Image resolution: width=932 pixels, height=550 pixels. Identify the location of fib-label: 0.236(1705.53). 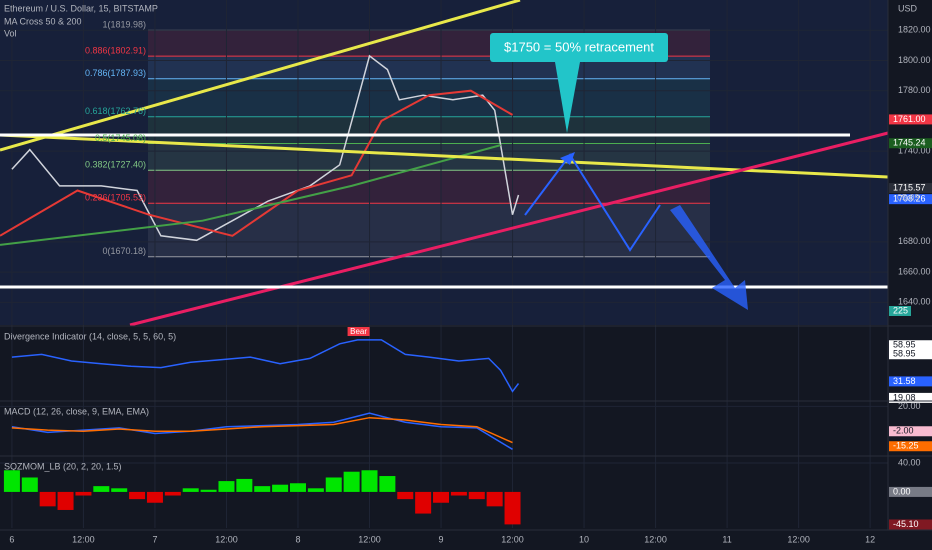
(115, 198).